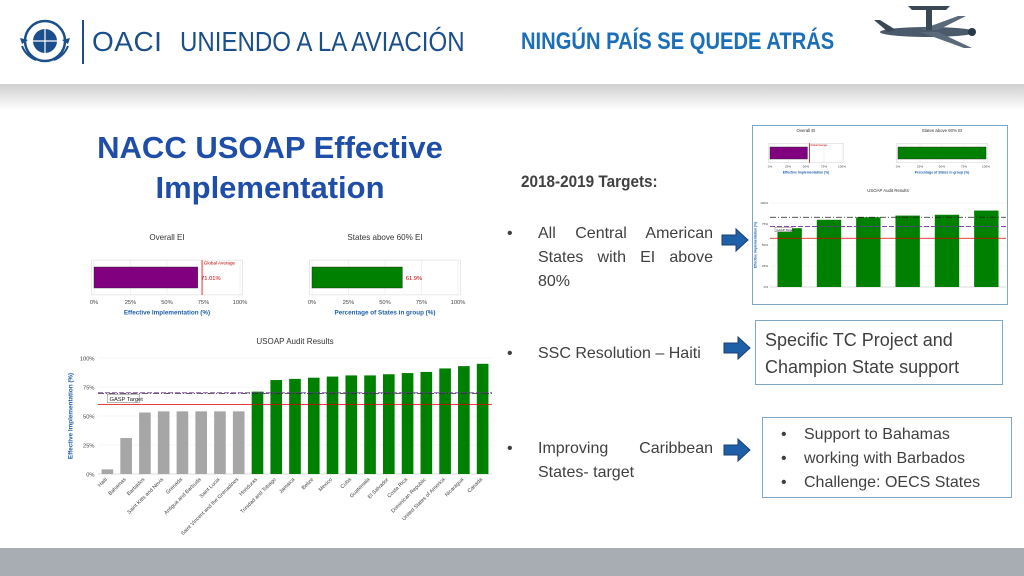 This screenshot has width=1024, height=576. I want to click on category-label: Jamaica, so click(287, 486).